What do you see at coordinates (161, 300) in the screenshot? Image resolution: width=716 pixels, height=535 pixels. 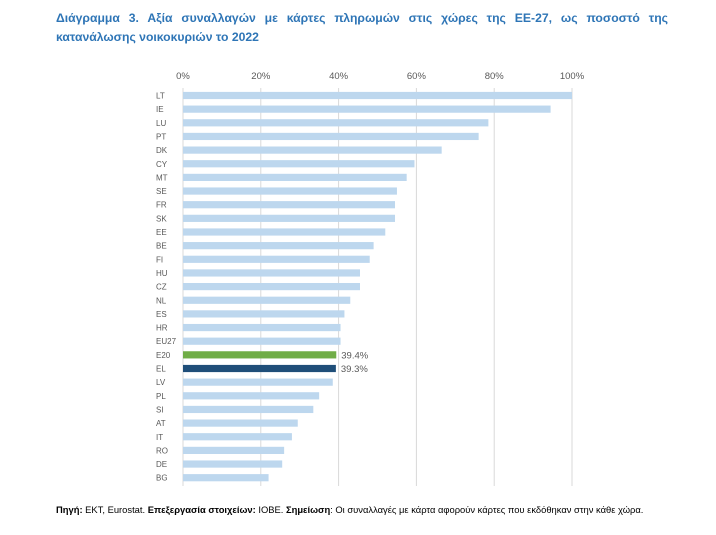 I see `category-label: NL` at bounding box center [161, 300].